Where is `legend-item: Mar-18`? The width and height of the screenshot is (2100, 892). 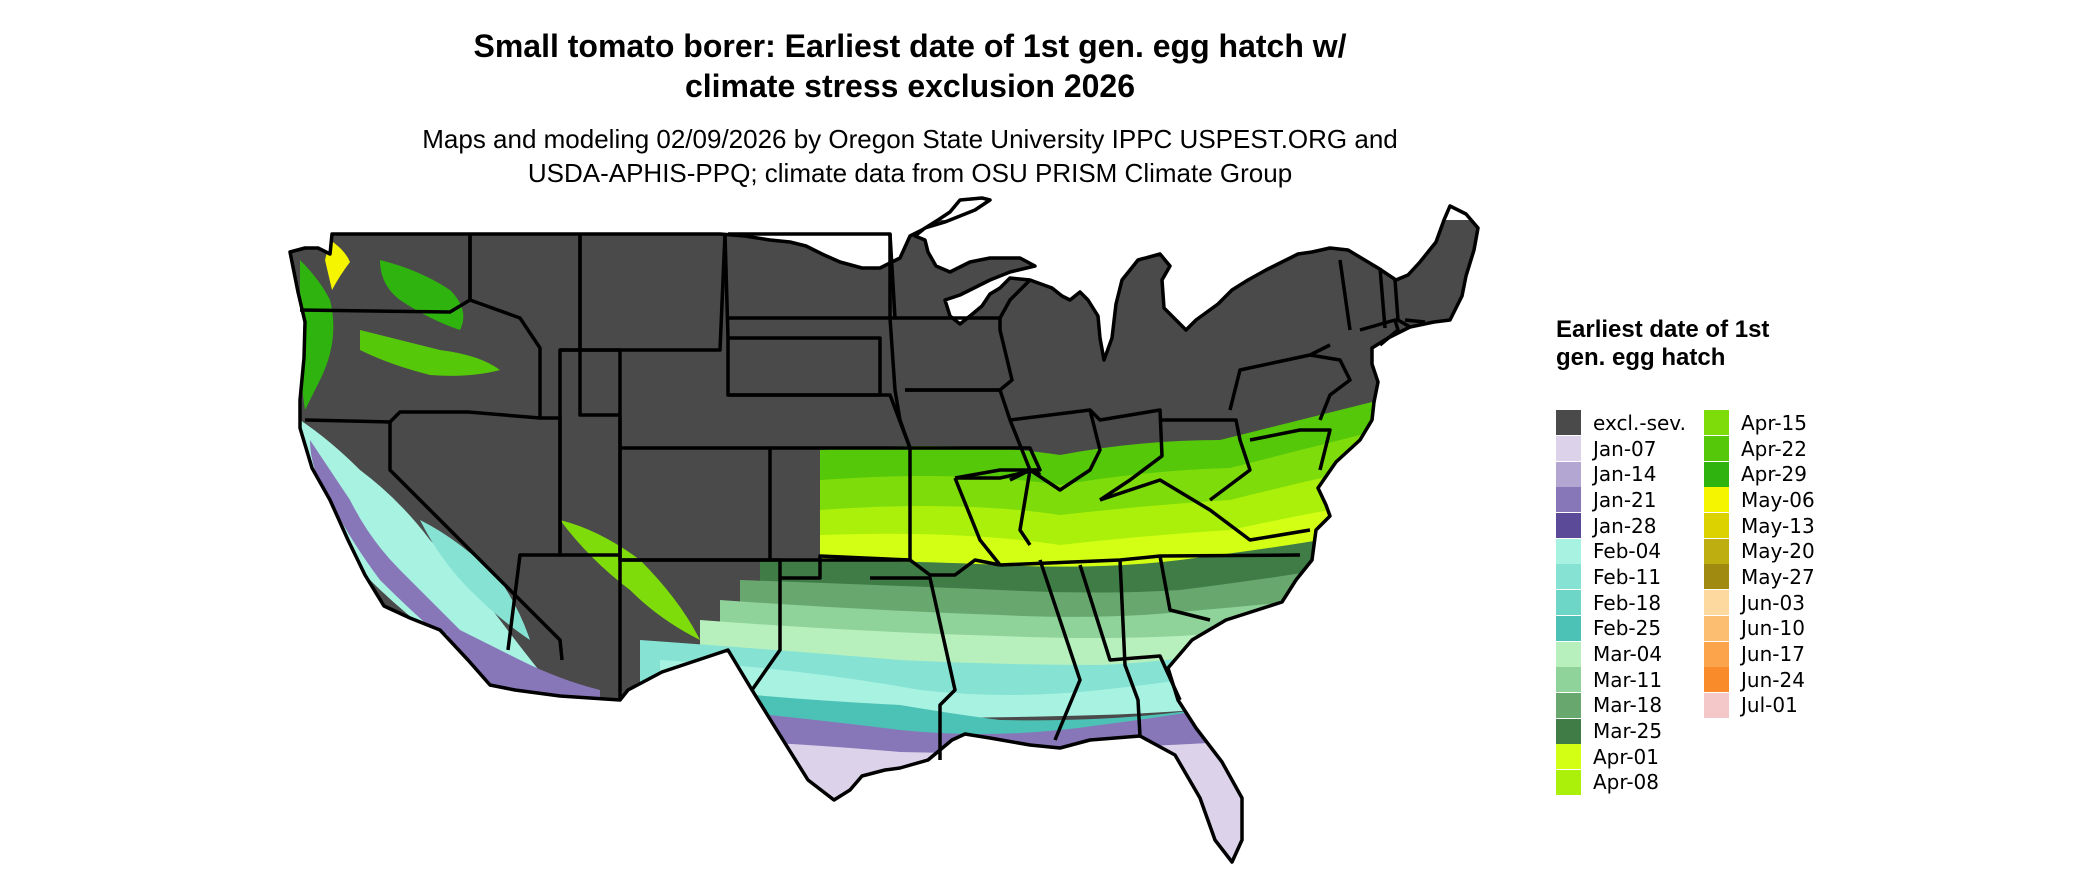
legend-item: Mar-18 is located at coordinates (1621, 705).